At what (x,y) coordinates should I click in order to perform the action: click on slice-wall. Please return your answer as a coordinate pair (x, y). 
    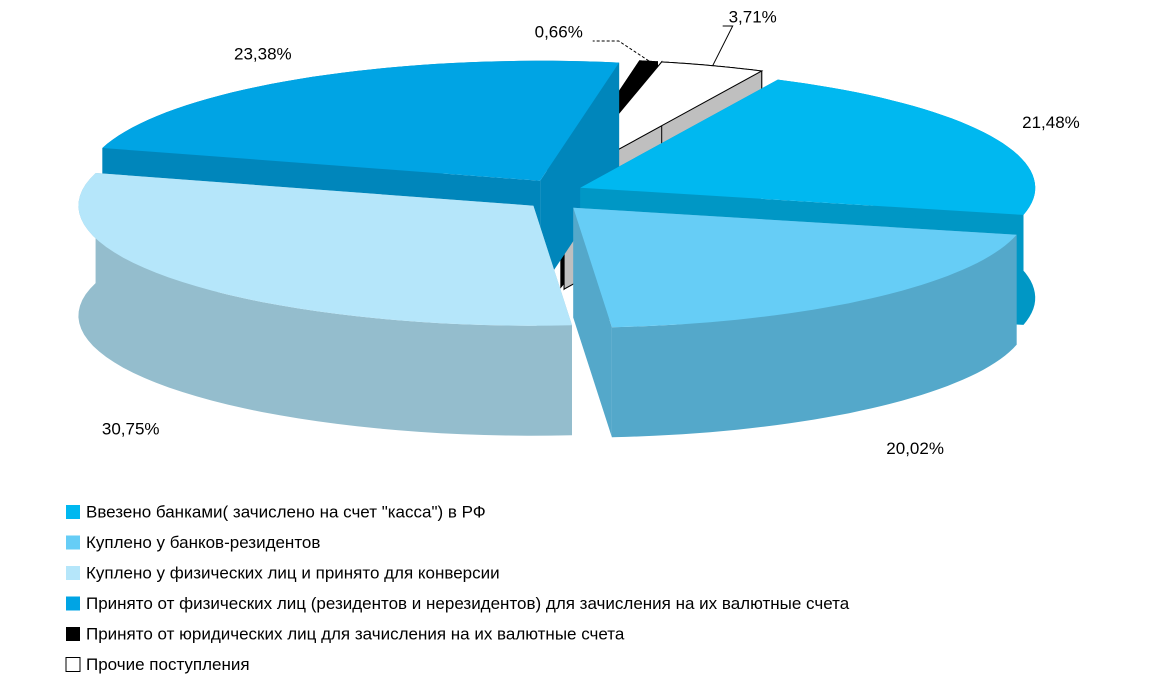
    Looking at the image, I should click on (814, 336).